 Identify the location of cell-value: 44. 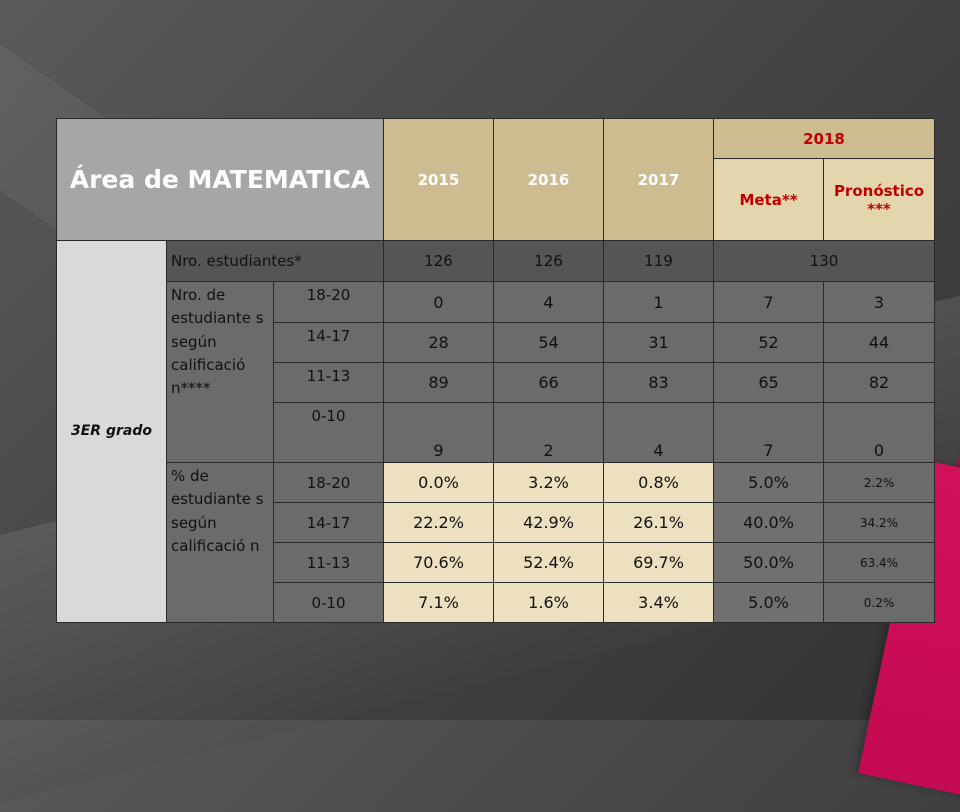
(879, 342).